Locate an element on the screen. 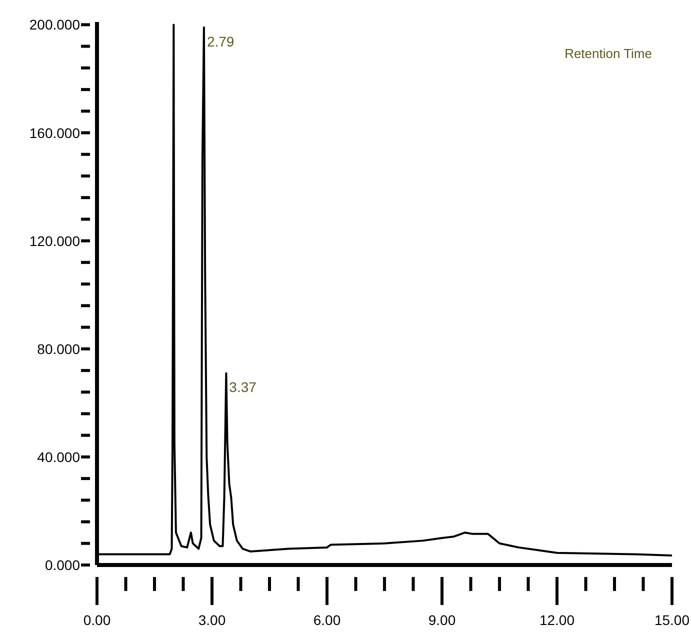  x-tick-label: 15.00 is located at coordinates (672, 620).